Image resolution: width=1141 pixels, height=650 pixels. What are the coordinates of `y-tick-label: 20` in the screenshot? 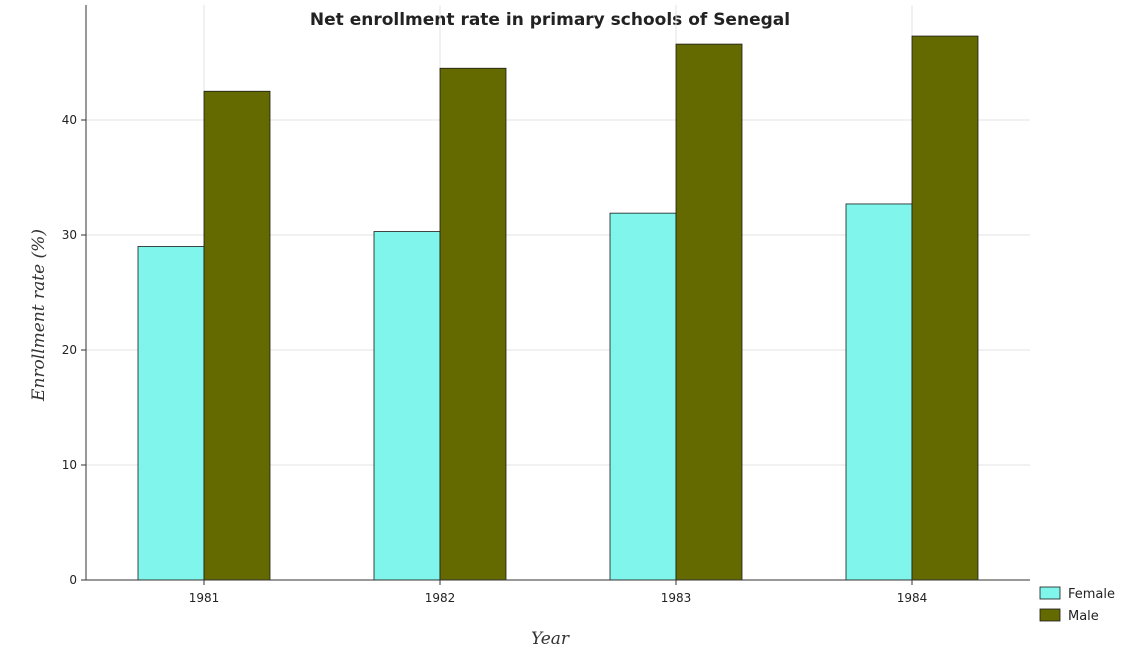 It's located at (69, 350).